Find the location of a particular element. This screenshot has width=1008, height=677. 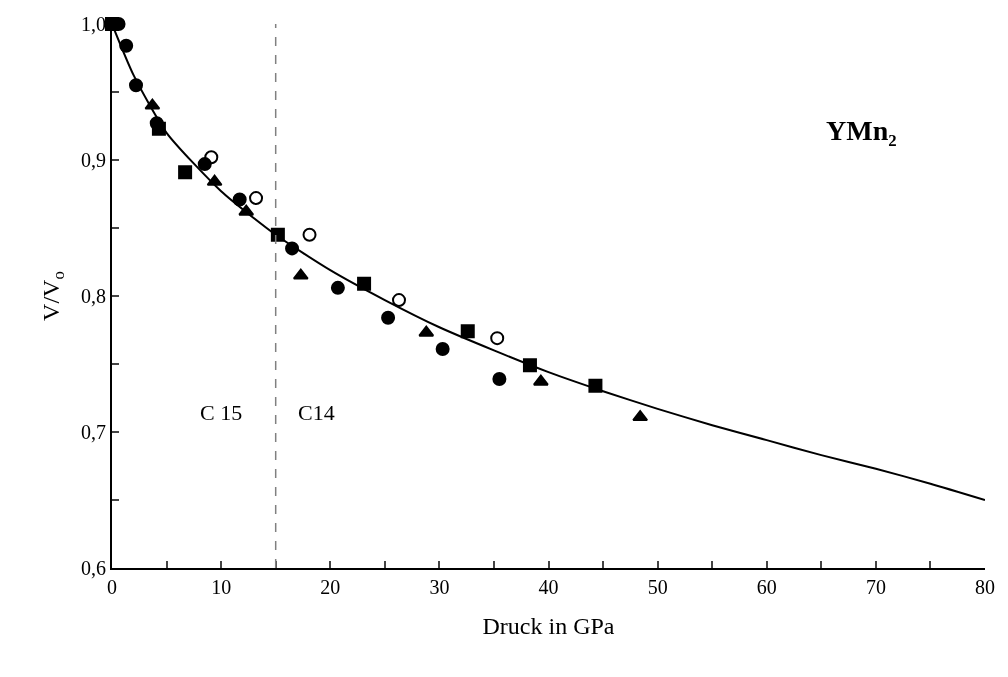

y-tick-label: 0,8 is located at coordinates (93, 296).